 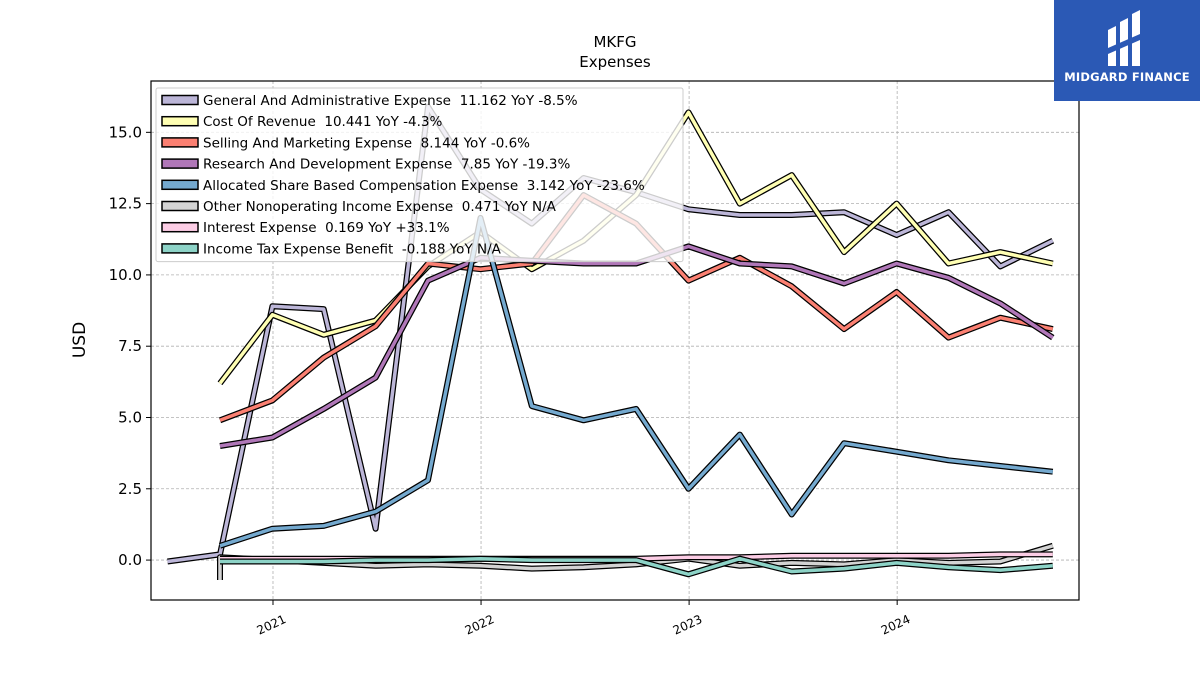 What do you see at coordinates (326, 228) in the screenshot?
I see `legend-entry-6: Interest Expense 0.169 YoY +33.1%` at bounding box center [326, 228].